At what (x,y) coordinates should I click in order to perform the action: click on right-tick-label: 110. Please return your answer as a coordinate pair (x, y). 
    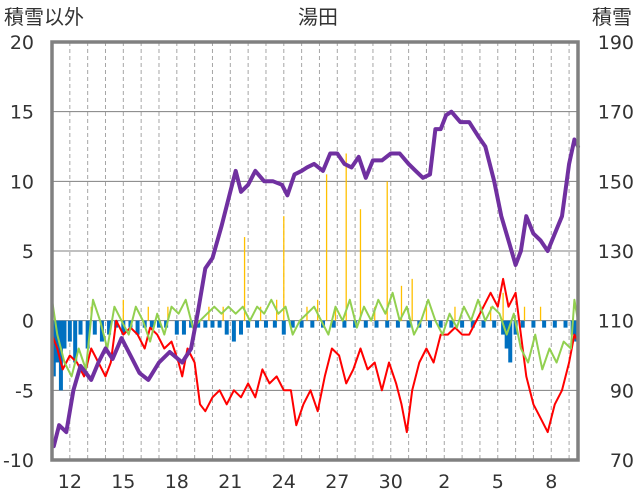
    Looking at the image, I should click on (616, 322).